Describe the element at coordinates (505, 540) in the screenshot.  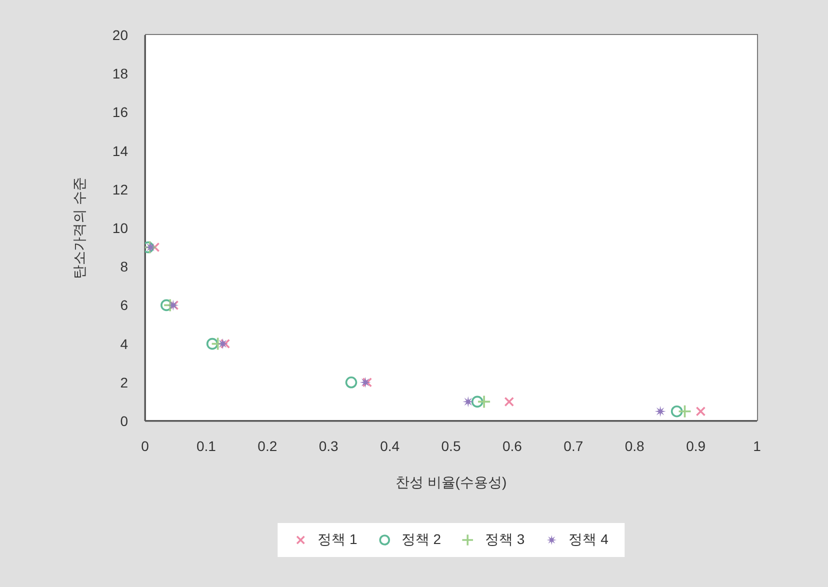
I see `legend-label: 정책 3` at that location.